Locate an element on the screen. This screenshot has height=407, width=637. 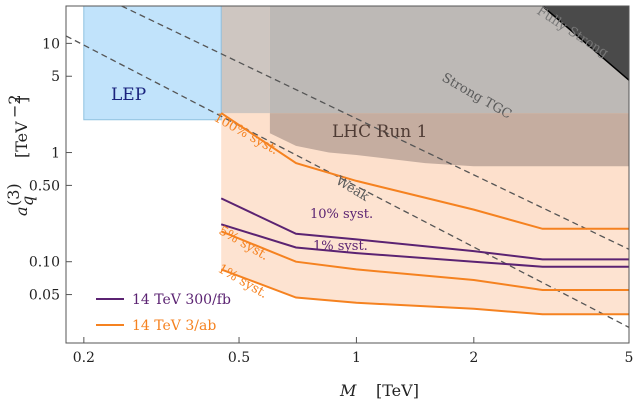
legend-label-purple: 14 TeV 300/fb is located at coordinates (181, 300).